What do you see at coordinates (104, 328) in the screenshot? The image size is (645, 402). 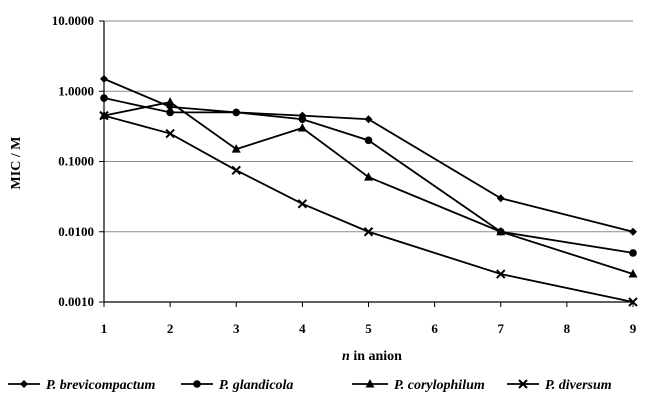 I see `x-tick-label: 1` at bounding box center [104, 328].